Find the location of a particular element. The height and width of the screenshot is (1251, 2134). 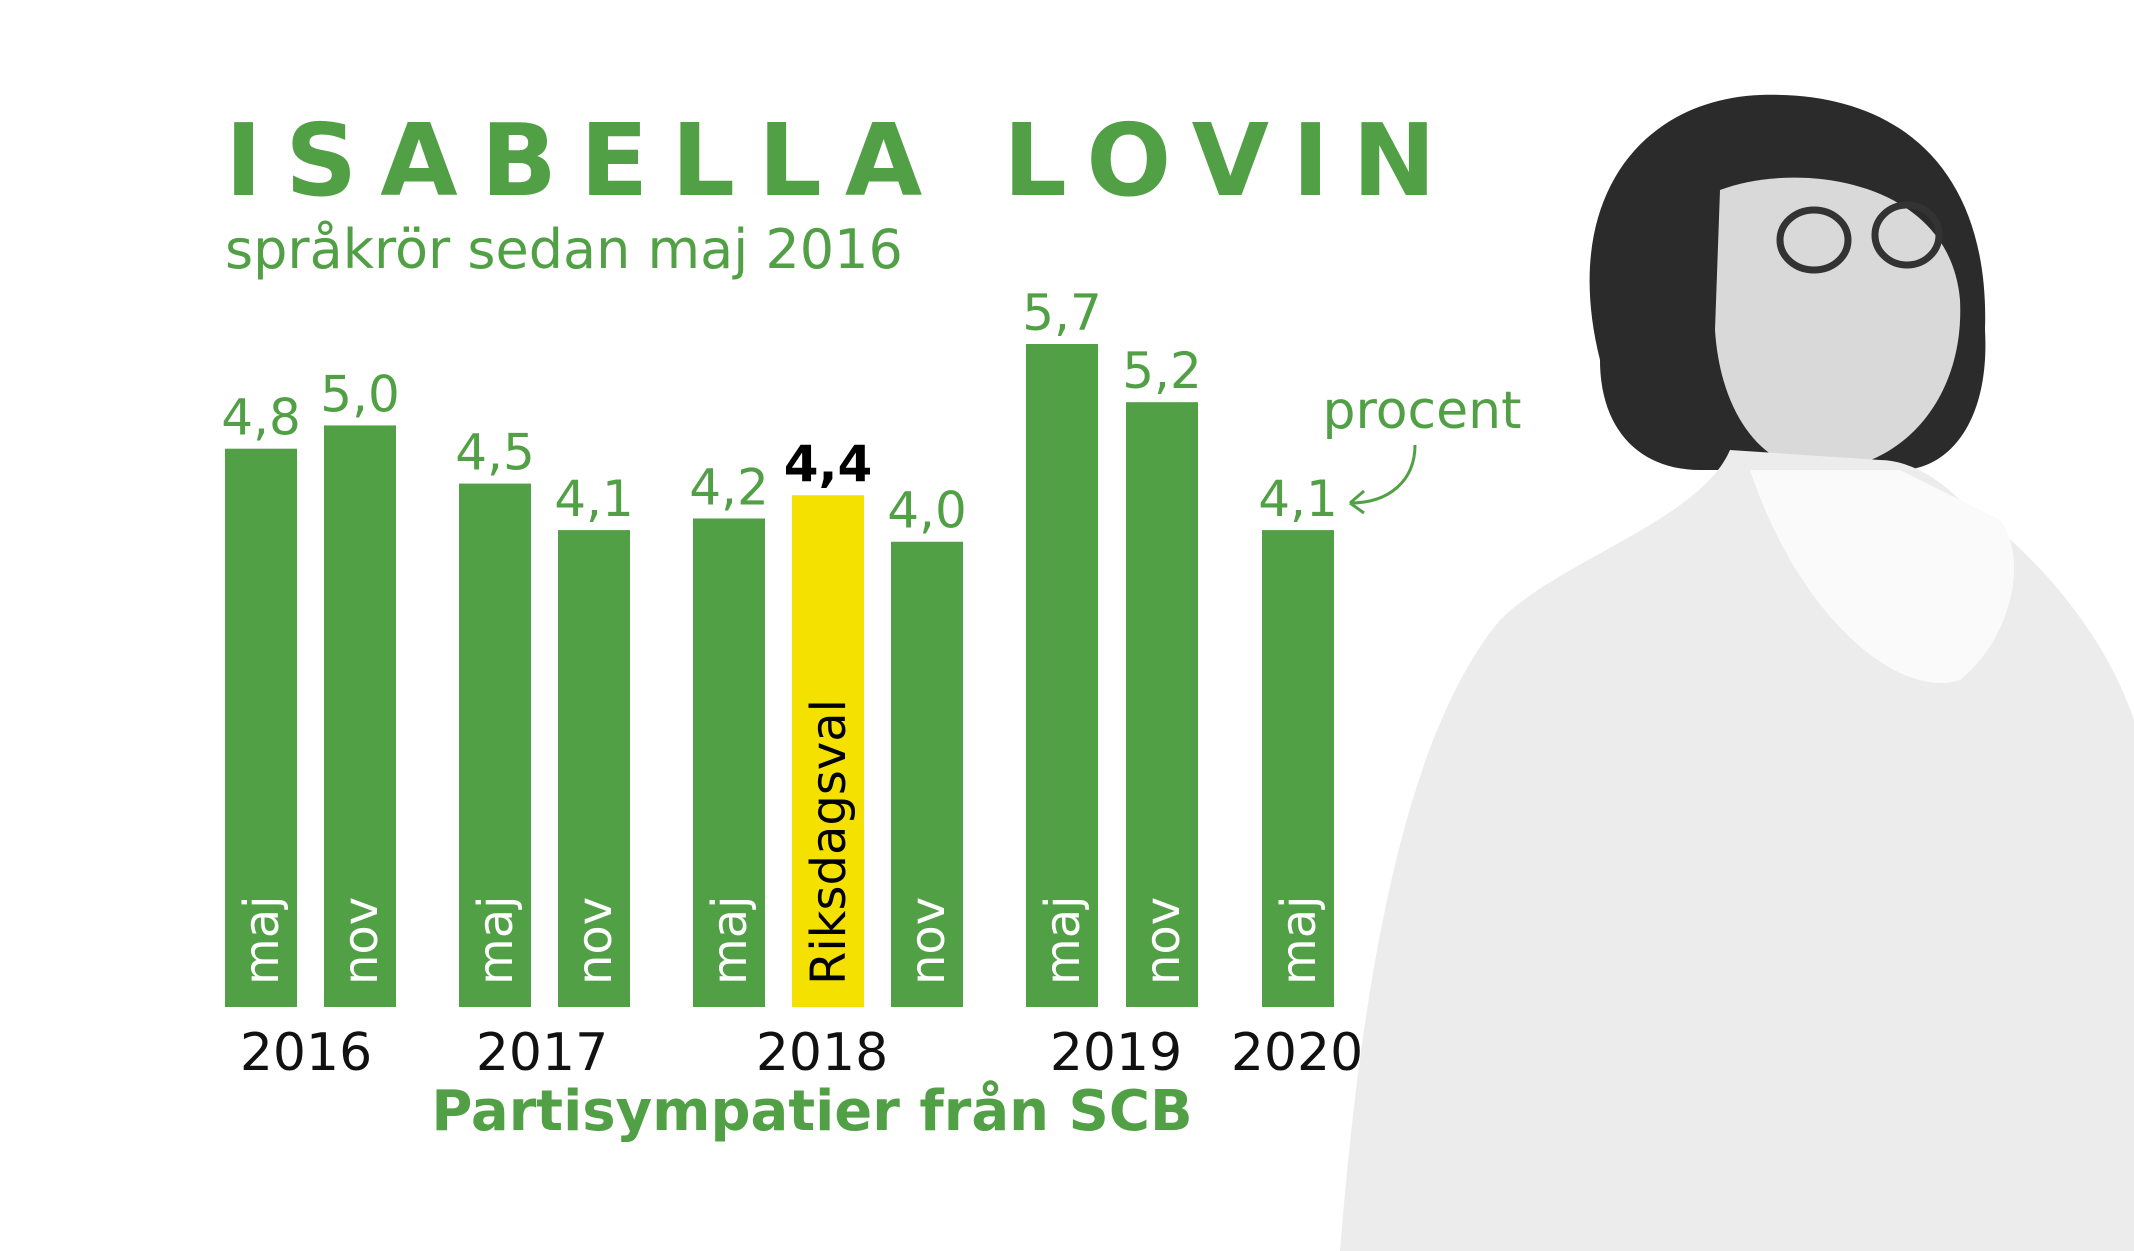

annotation: procent is located at coordinates (1422, 411).